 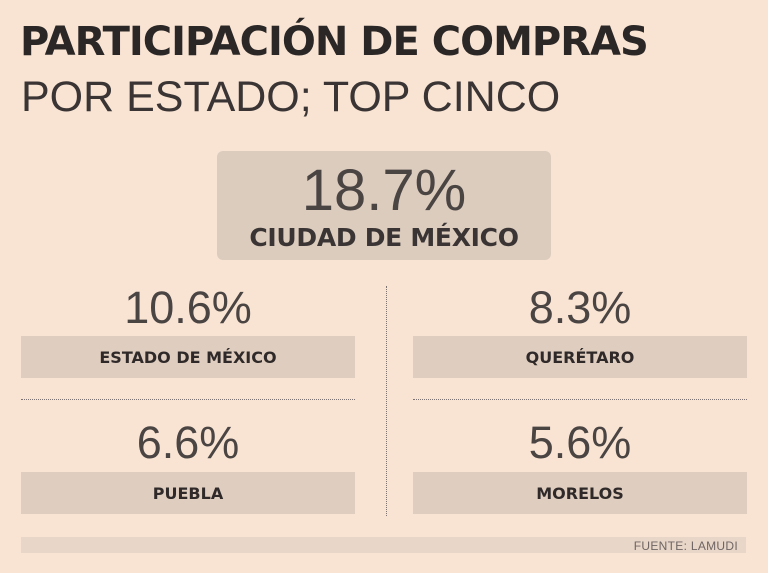 I want to click on puebla-value: 6.6%, so click(x=188, y=442).